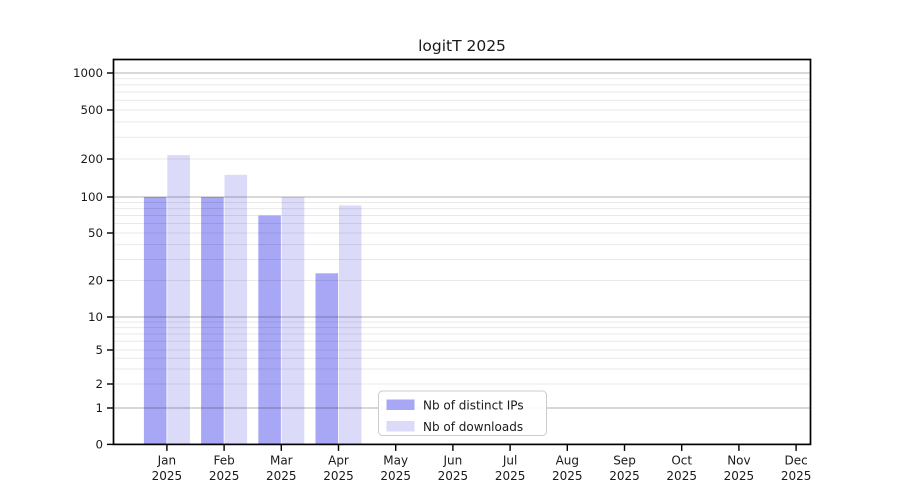  Describe the element at coordinates (91, 197) in the screenshot. I see `y-tick-label-100: 100` at that location.